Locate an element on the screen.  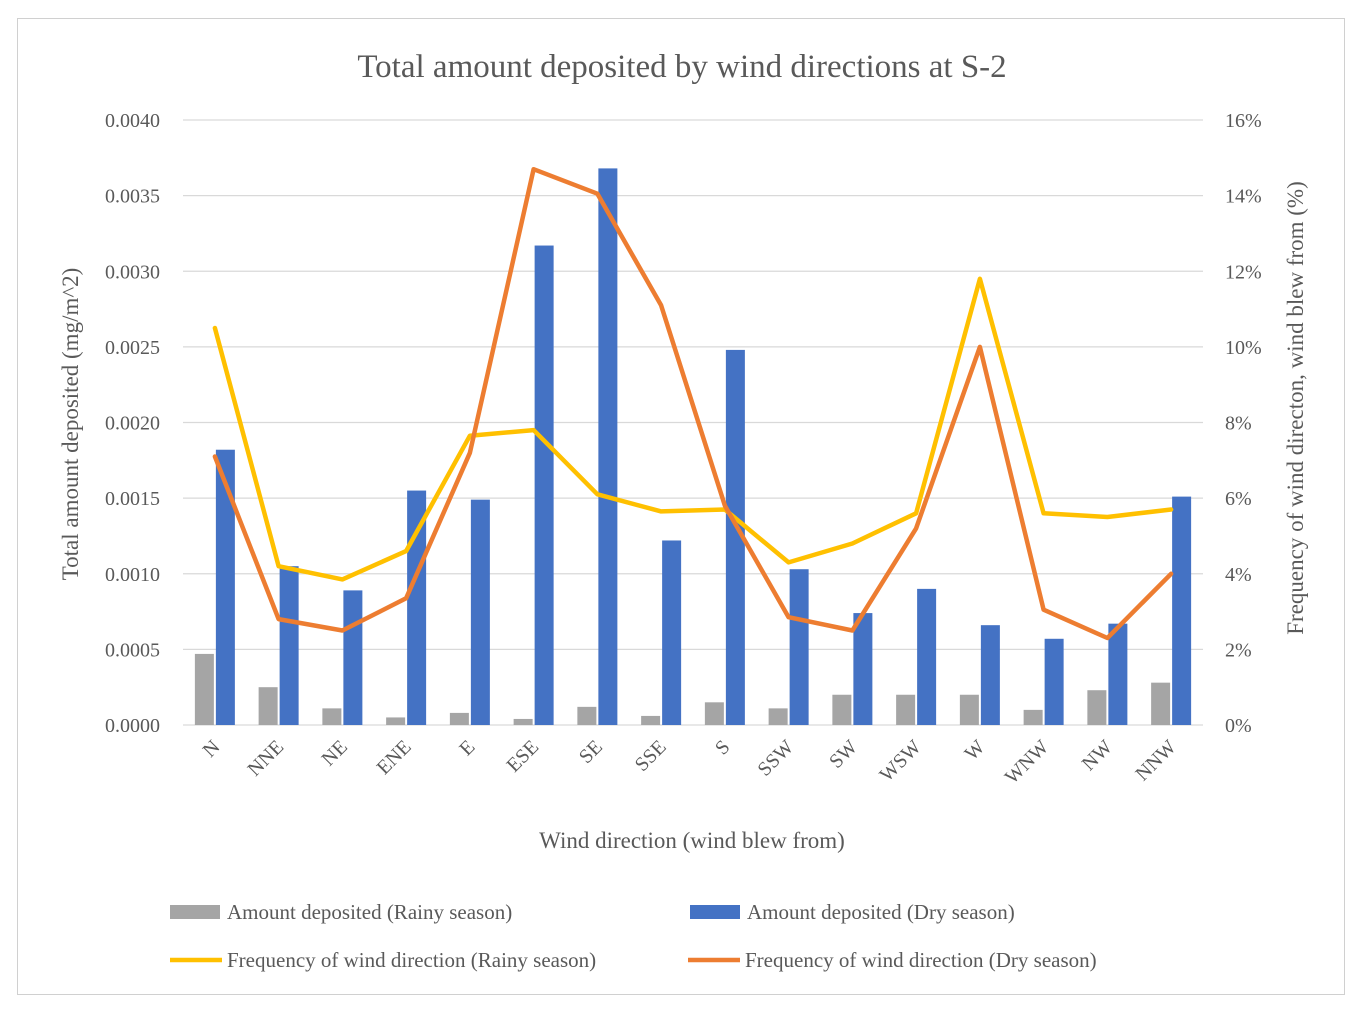
y2-tick-label: 8% is located at coordinates (1238, 424).